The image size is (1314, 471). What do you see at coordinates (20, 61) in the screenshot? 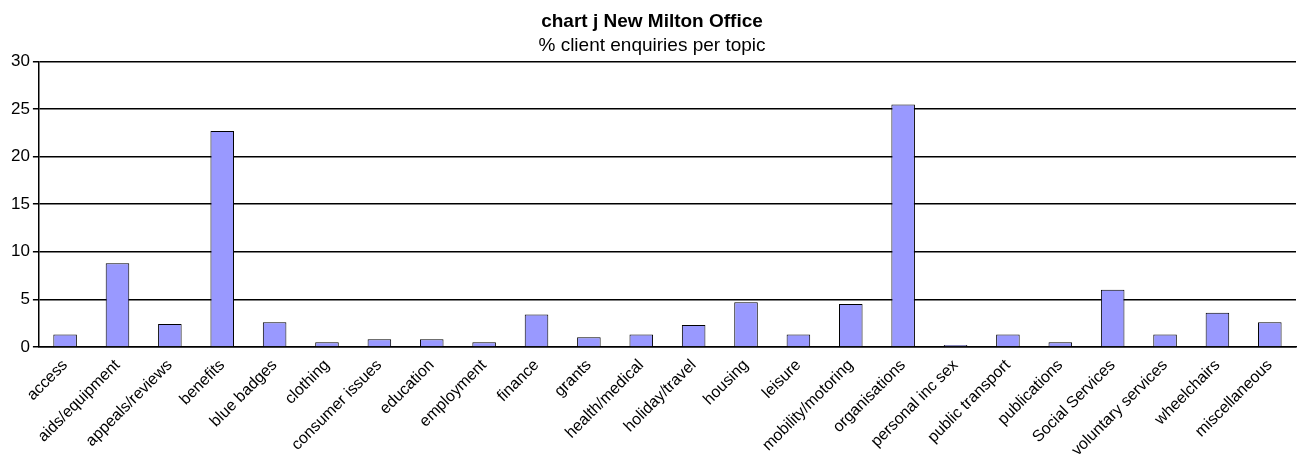
I see `y-tick-label: 30` at bounding box center [20, 61].